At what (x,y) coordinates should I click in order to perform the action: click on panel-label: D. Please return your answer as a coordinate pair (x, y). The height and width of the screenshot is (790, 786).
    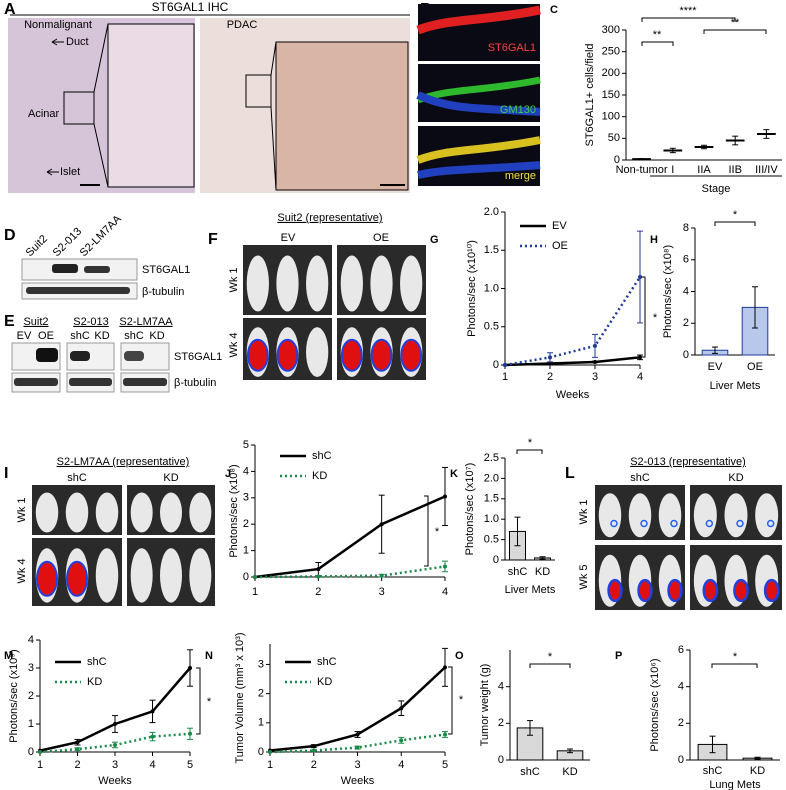
    Looking at the image, I should click on (10, 235).